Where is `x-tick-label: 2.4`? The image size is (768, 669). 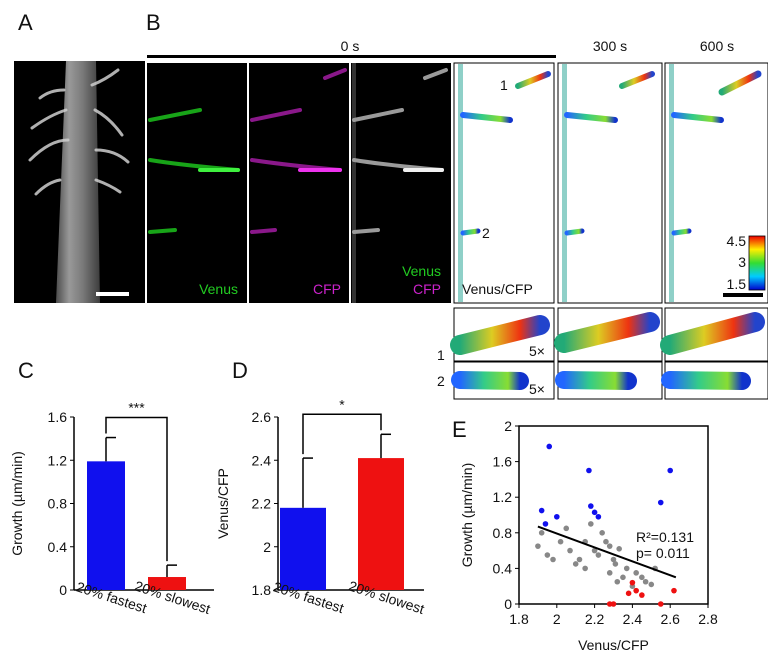 x-tick-label: 2.4 is located at coordinates (633, 619).